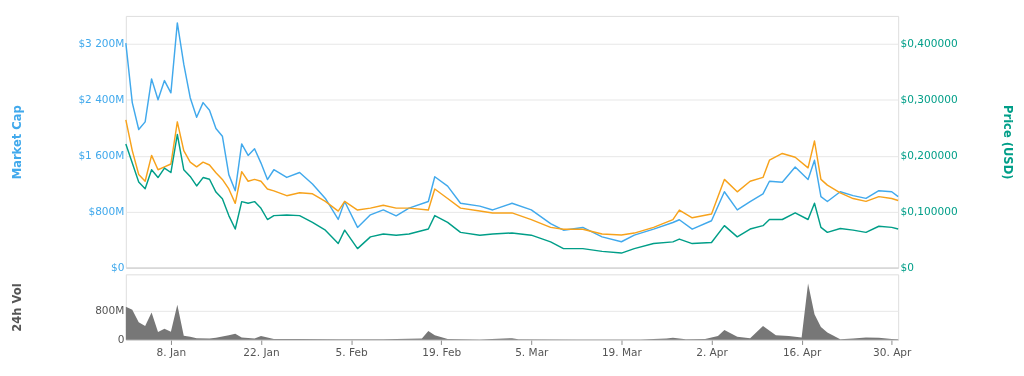 The image size is (1024, 376). What do you see at coordinates (929, 43) in the screenshot?
I see `y2-tick-label: $0,400000` at bounding box center [929, 43].